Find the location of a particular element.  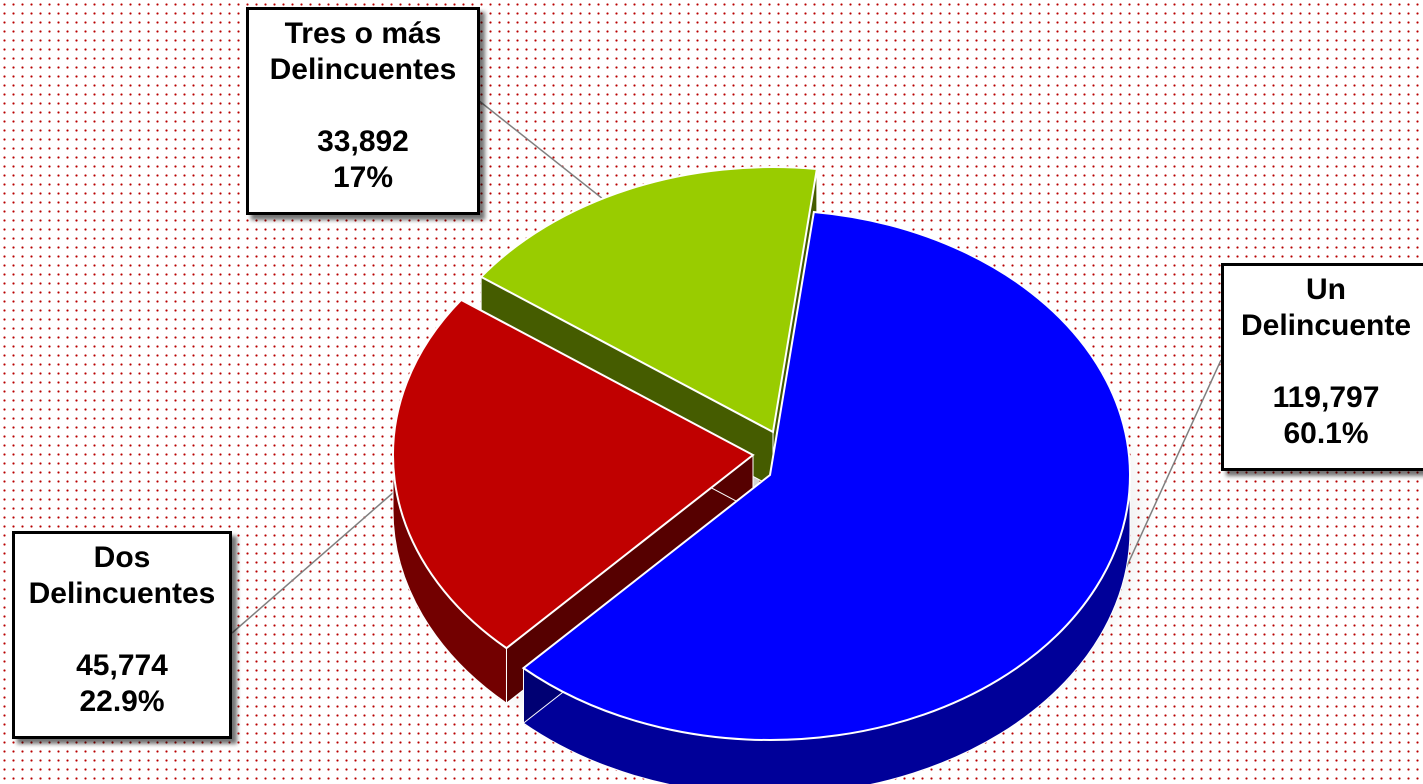

slice-label-percent: 17% is located at coordinates (363, 177).